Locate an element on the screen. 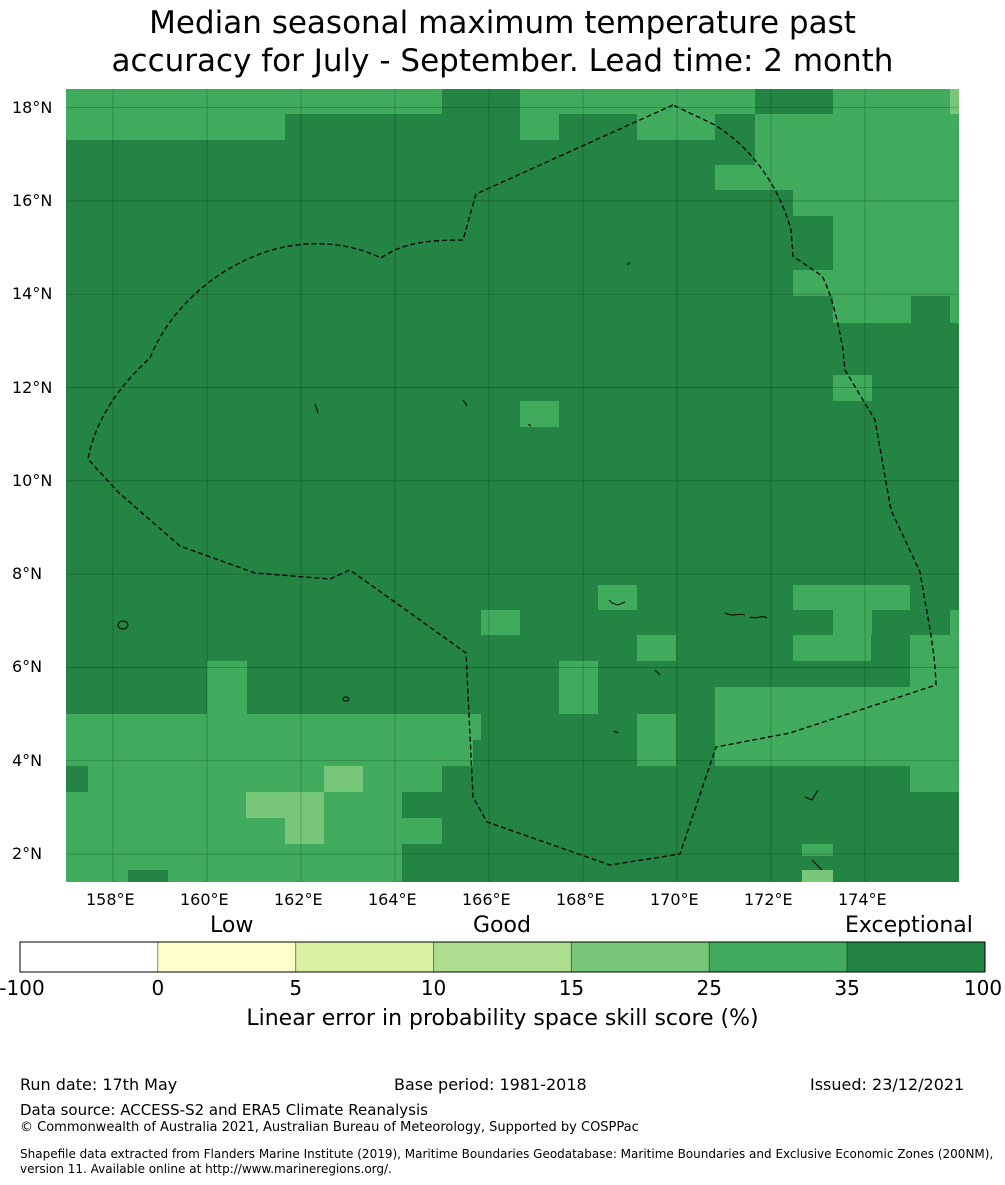  lon-label: 164°E is located at coordinates (392, 899).